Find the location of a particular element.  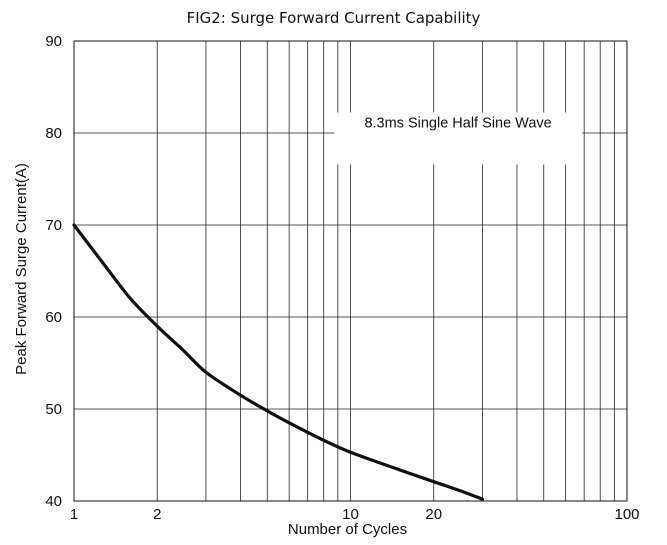

chart-title: FIG2: Surge Forward Current Capability is located at coordinates (334, 18).